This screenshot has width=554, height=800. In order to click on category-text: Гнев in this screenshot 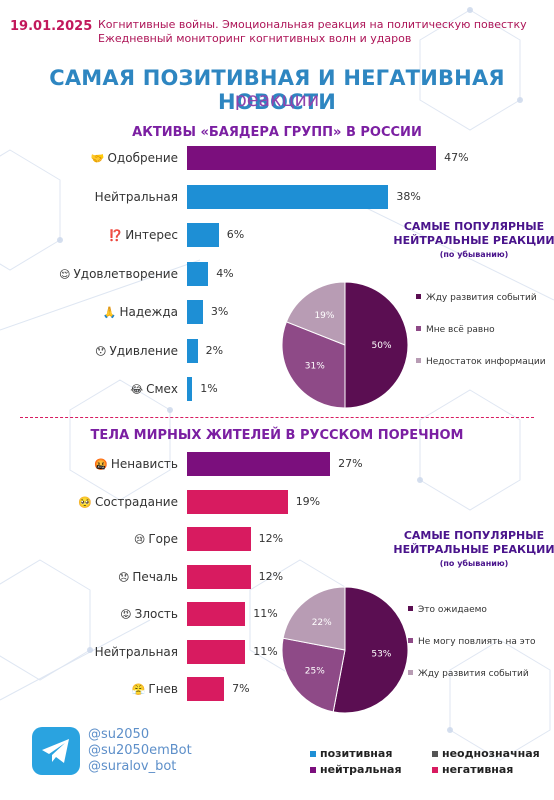, I will do `click(163, 689)`.